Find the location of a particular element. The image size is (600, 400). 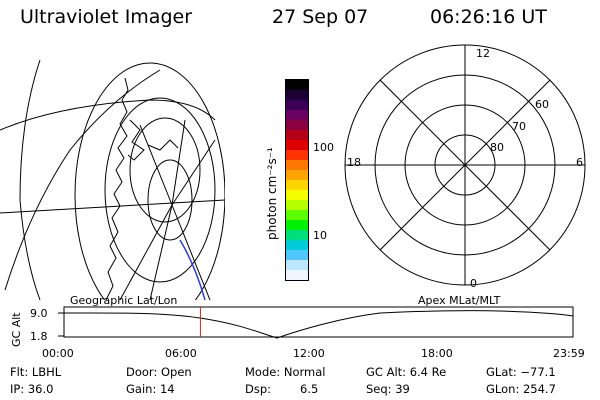

altitude-curve is located at coordinates (318, 324).